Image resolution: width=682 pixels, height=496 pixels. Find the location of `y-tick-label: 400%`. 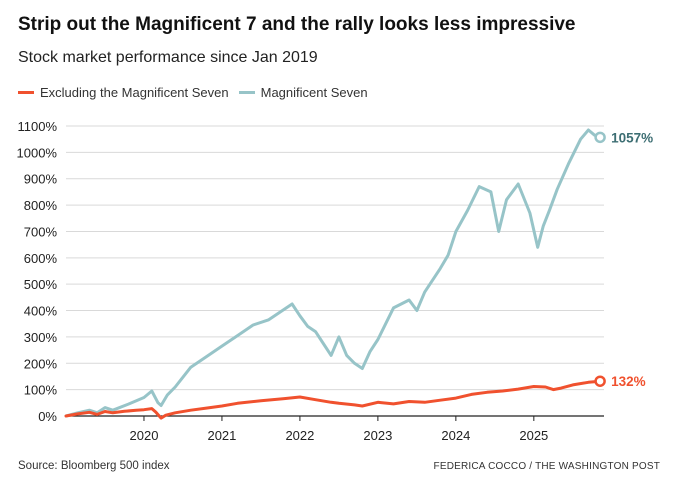

y-tick-label: 400% is located at coordinates (41, 311).